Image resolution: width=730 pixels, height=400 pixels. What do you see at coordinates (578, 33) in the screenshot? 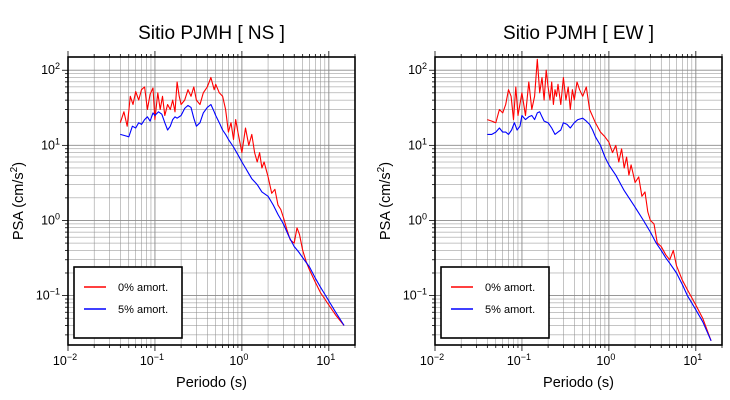
I see `chart-title: Sitio PJMH [ EW ]` at bounding box center [578, 33].